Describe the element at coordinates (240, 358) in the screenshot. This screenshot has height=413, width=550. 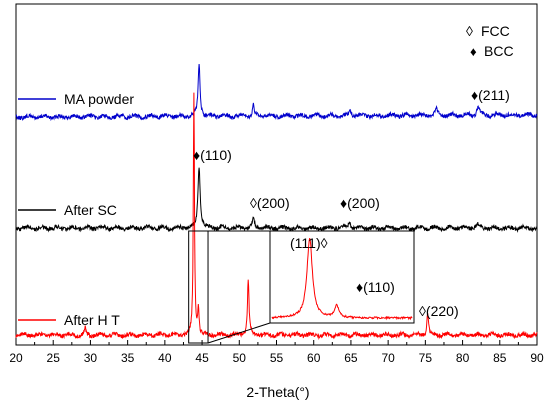
I see `x-tick-label-6: 50` at that location.